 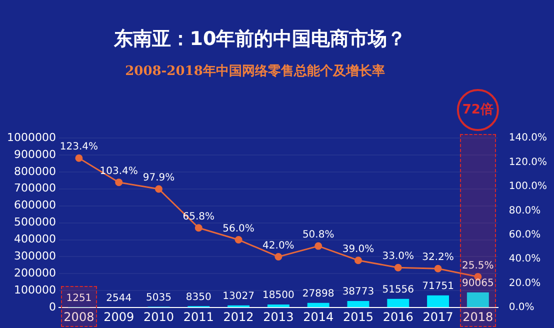 What do you see at coordinates (35, 154) in the screenshot?
I see `y-tick-label: 900000` at bounding box center [35, 154].